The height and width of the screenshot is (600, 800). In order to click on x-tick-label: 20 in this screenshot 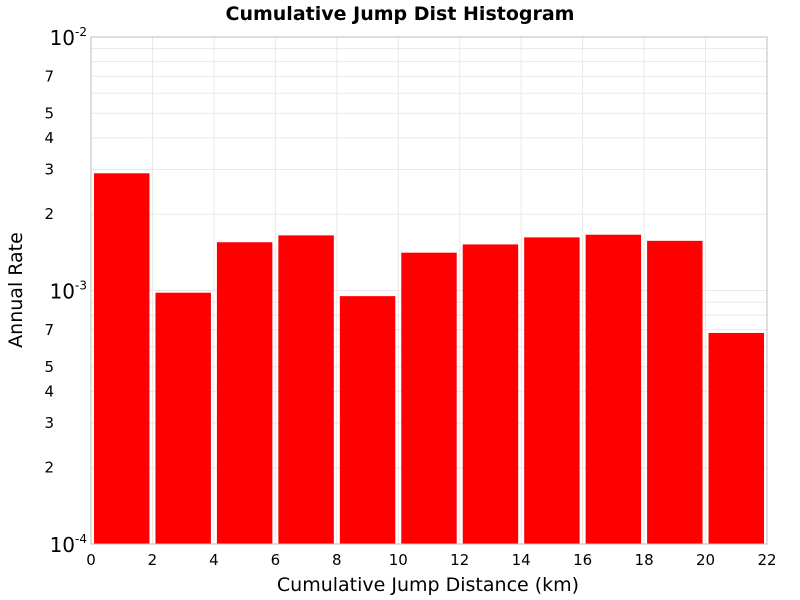, I will do `click(705, 560)`.